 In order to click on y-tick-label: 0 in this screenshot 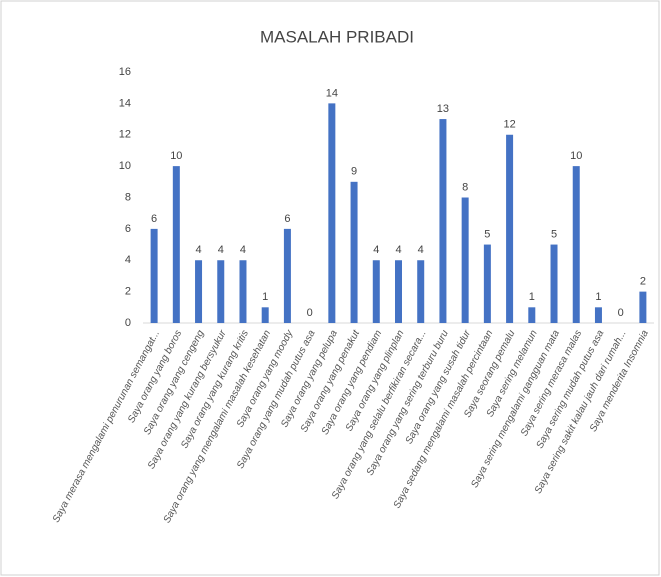, I will do `click(128, 323)`.